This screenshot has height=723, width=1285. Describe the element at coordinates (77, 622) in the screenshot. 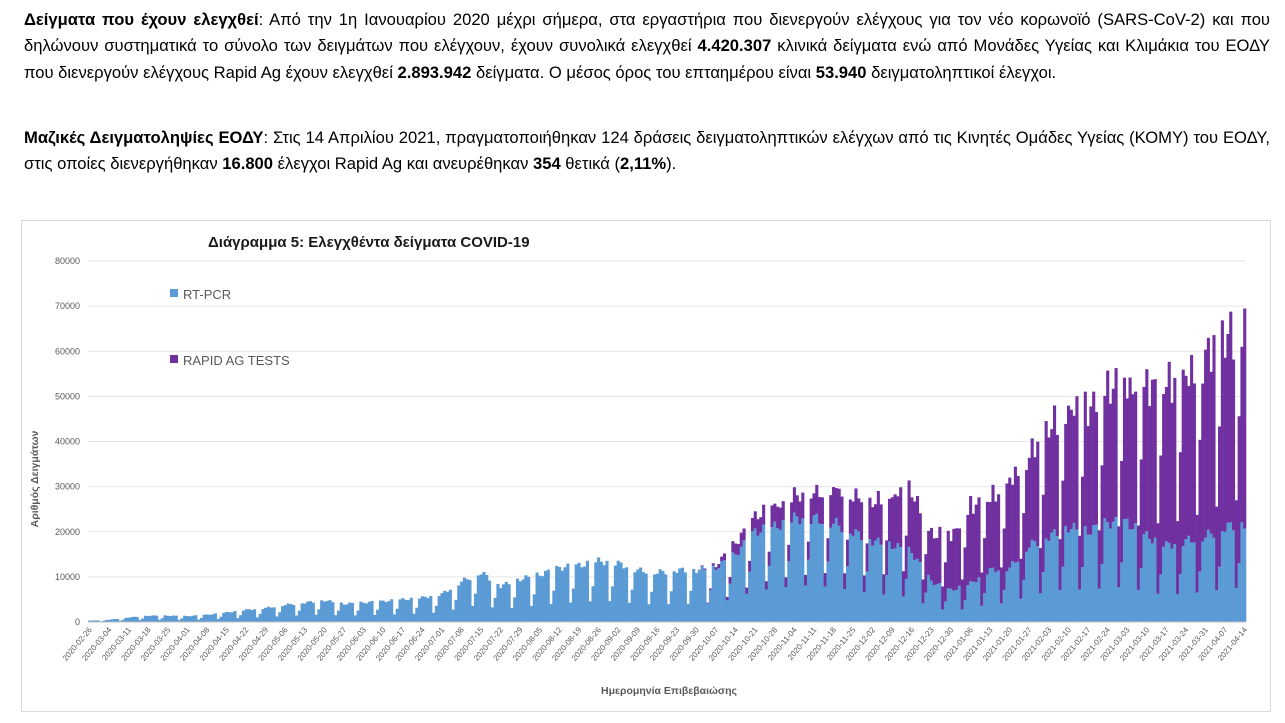

I see `y-tick-label: 0` at that location.